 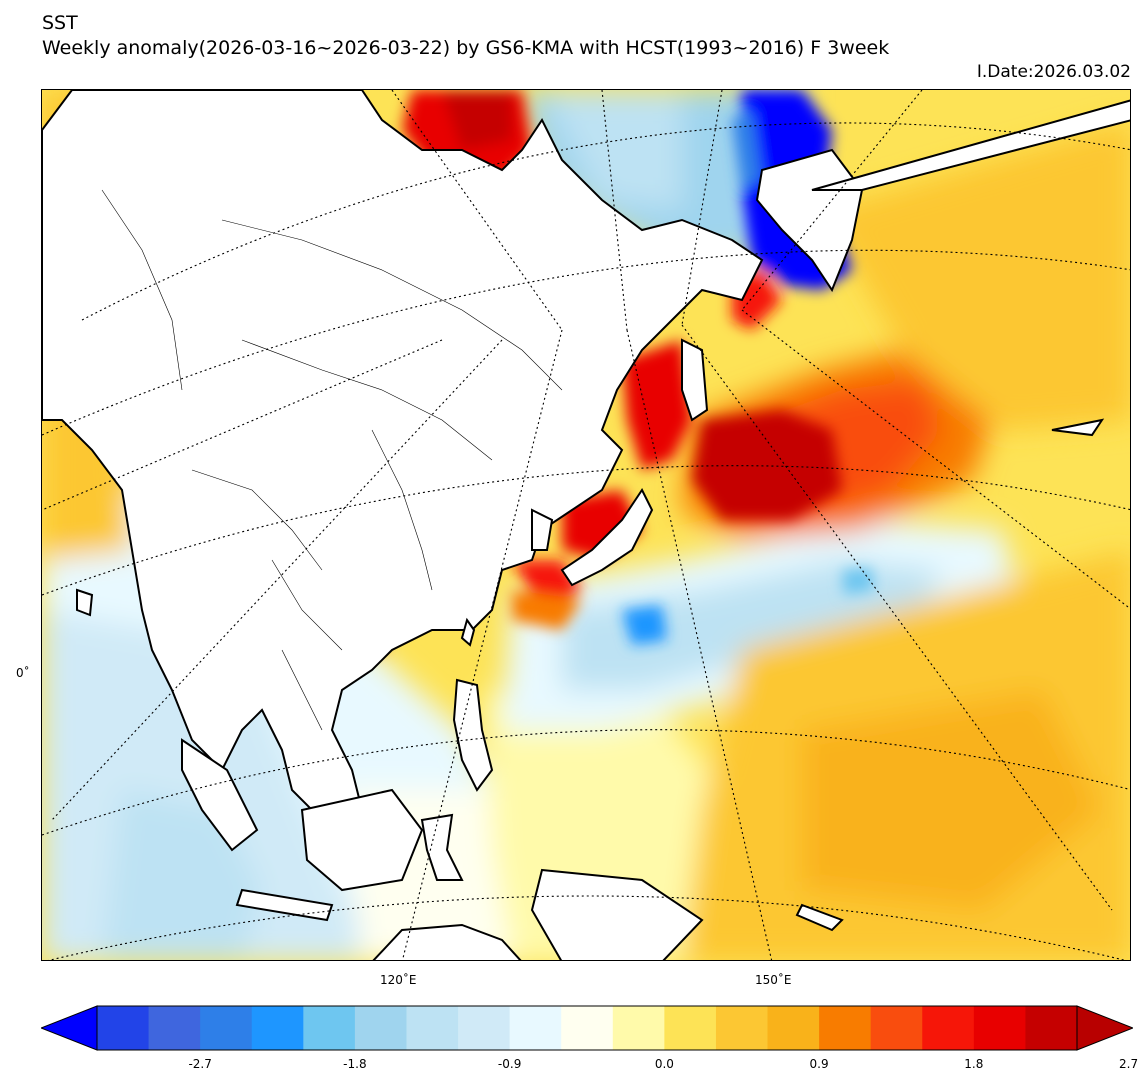 I want to click on colorbar-tick: -1.8, so click(x=355, y=1064).